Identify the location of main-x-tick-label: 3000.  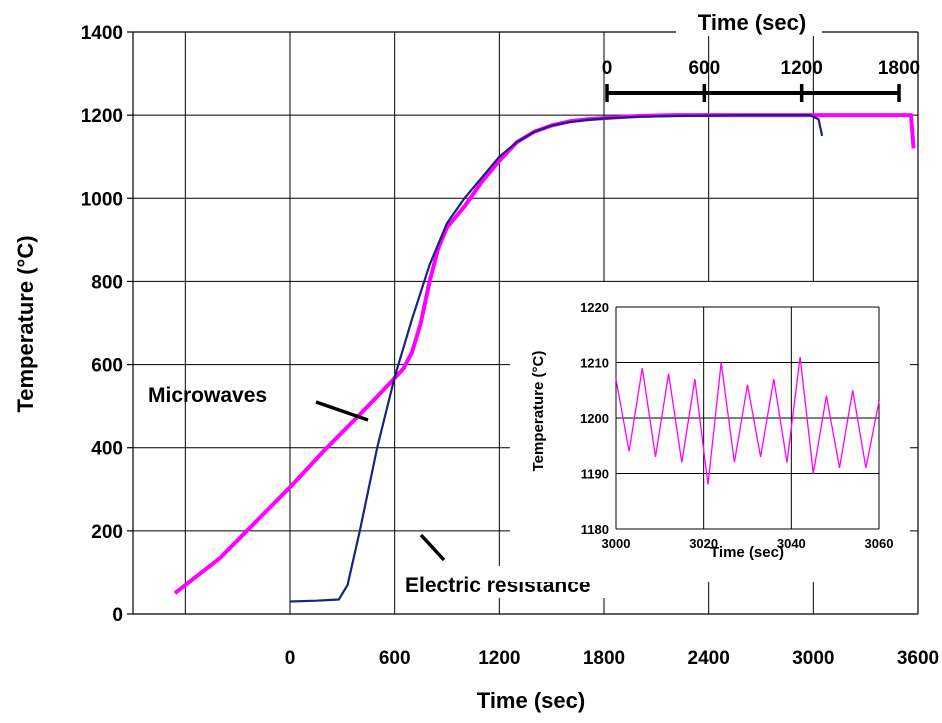
(813, 658).